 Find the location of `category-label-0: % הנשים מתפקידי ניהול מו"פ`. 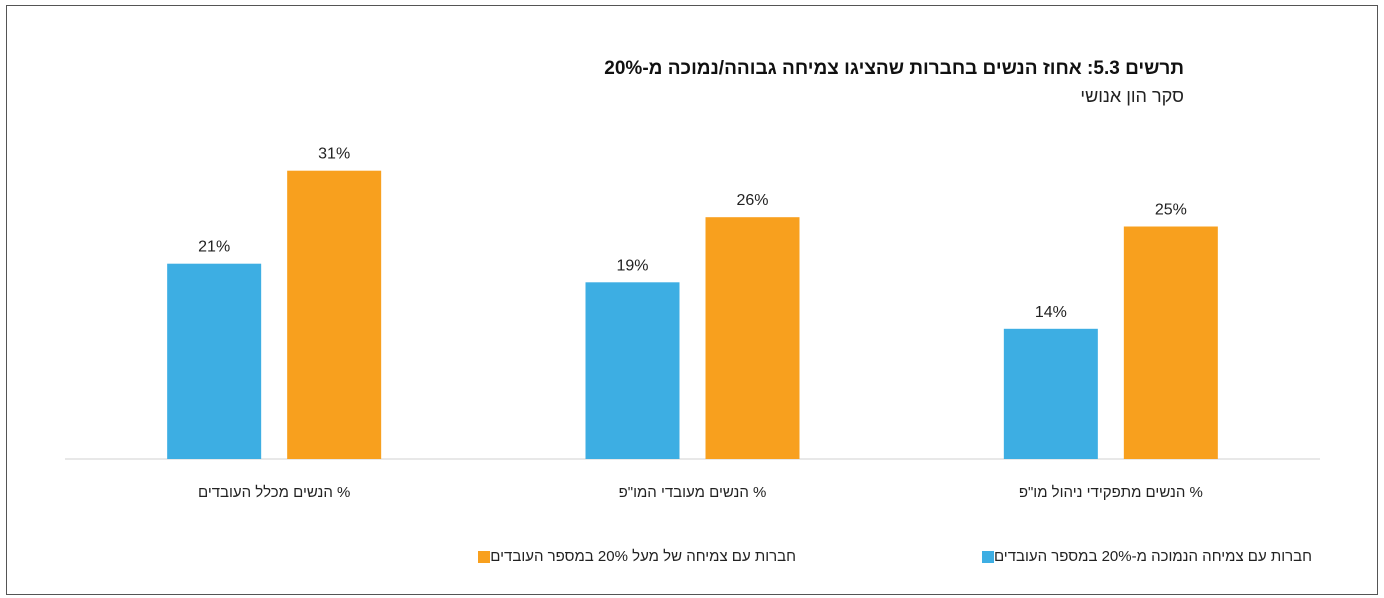

category-label-0: % הנשים מתפקידי ניהול מו"פ is located at coordinates (1111, 492).